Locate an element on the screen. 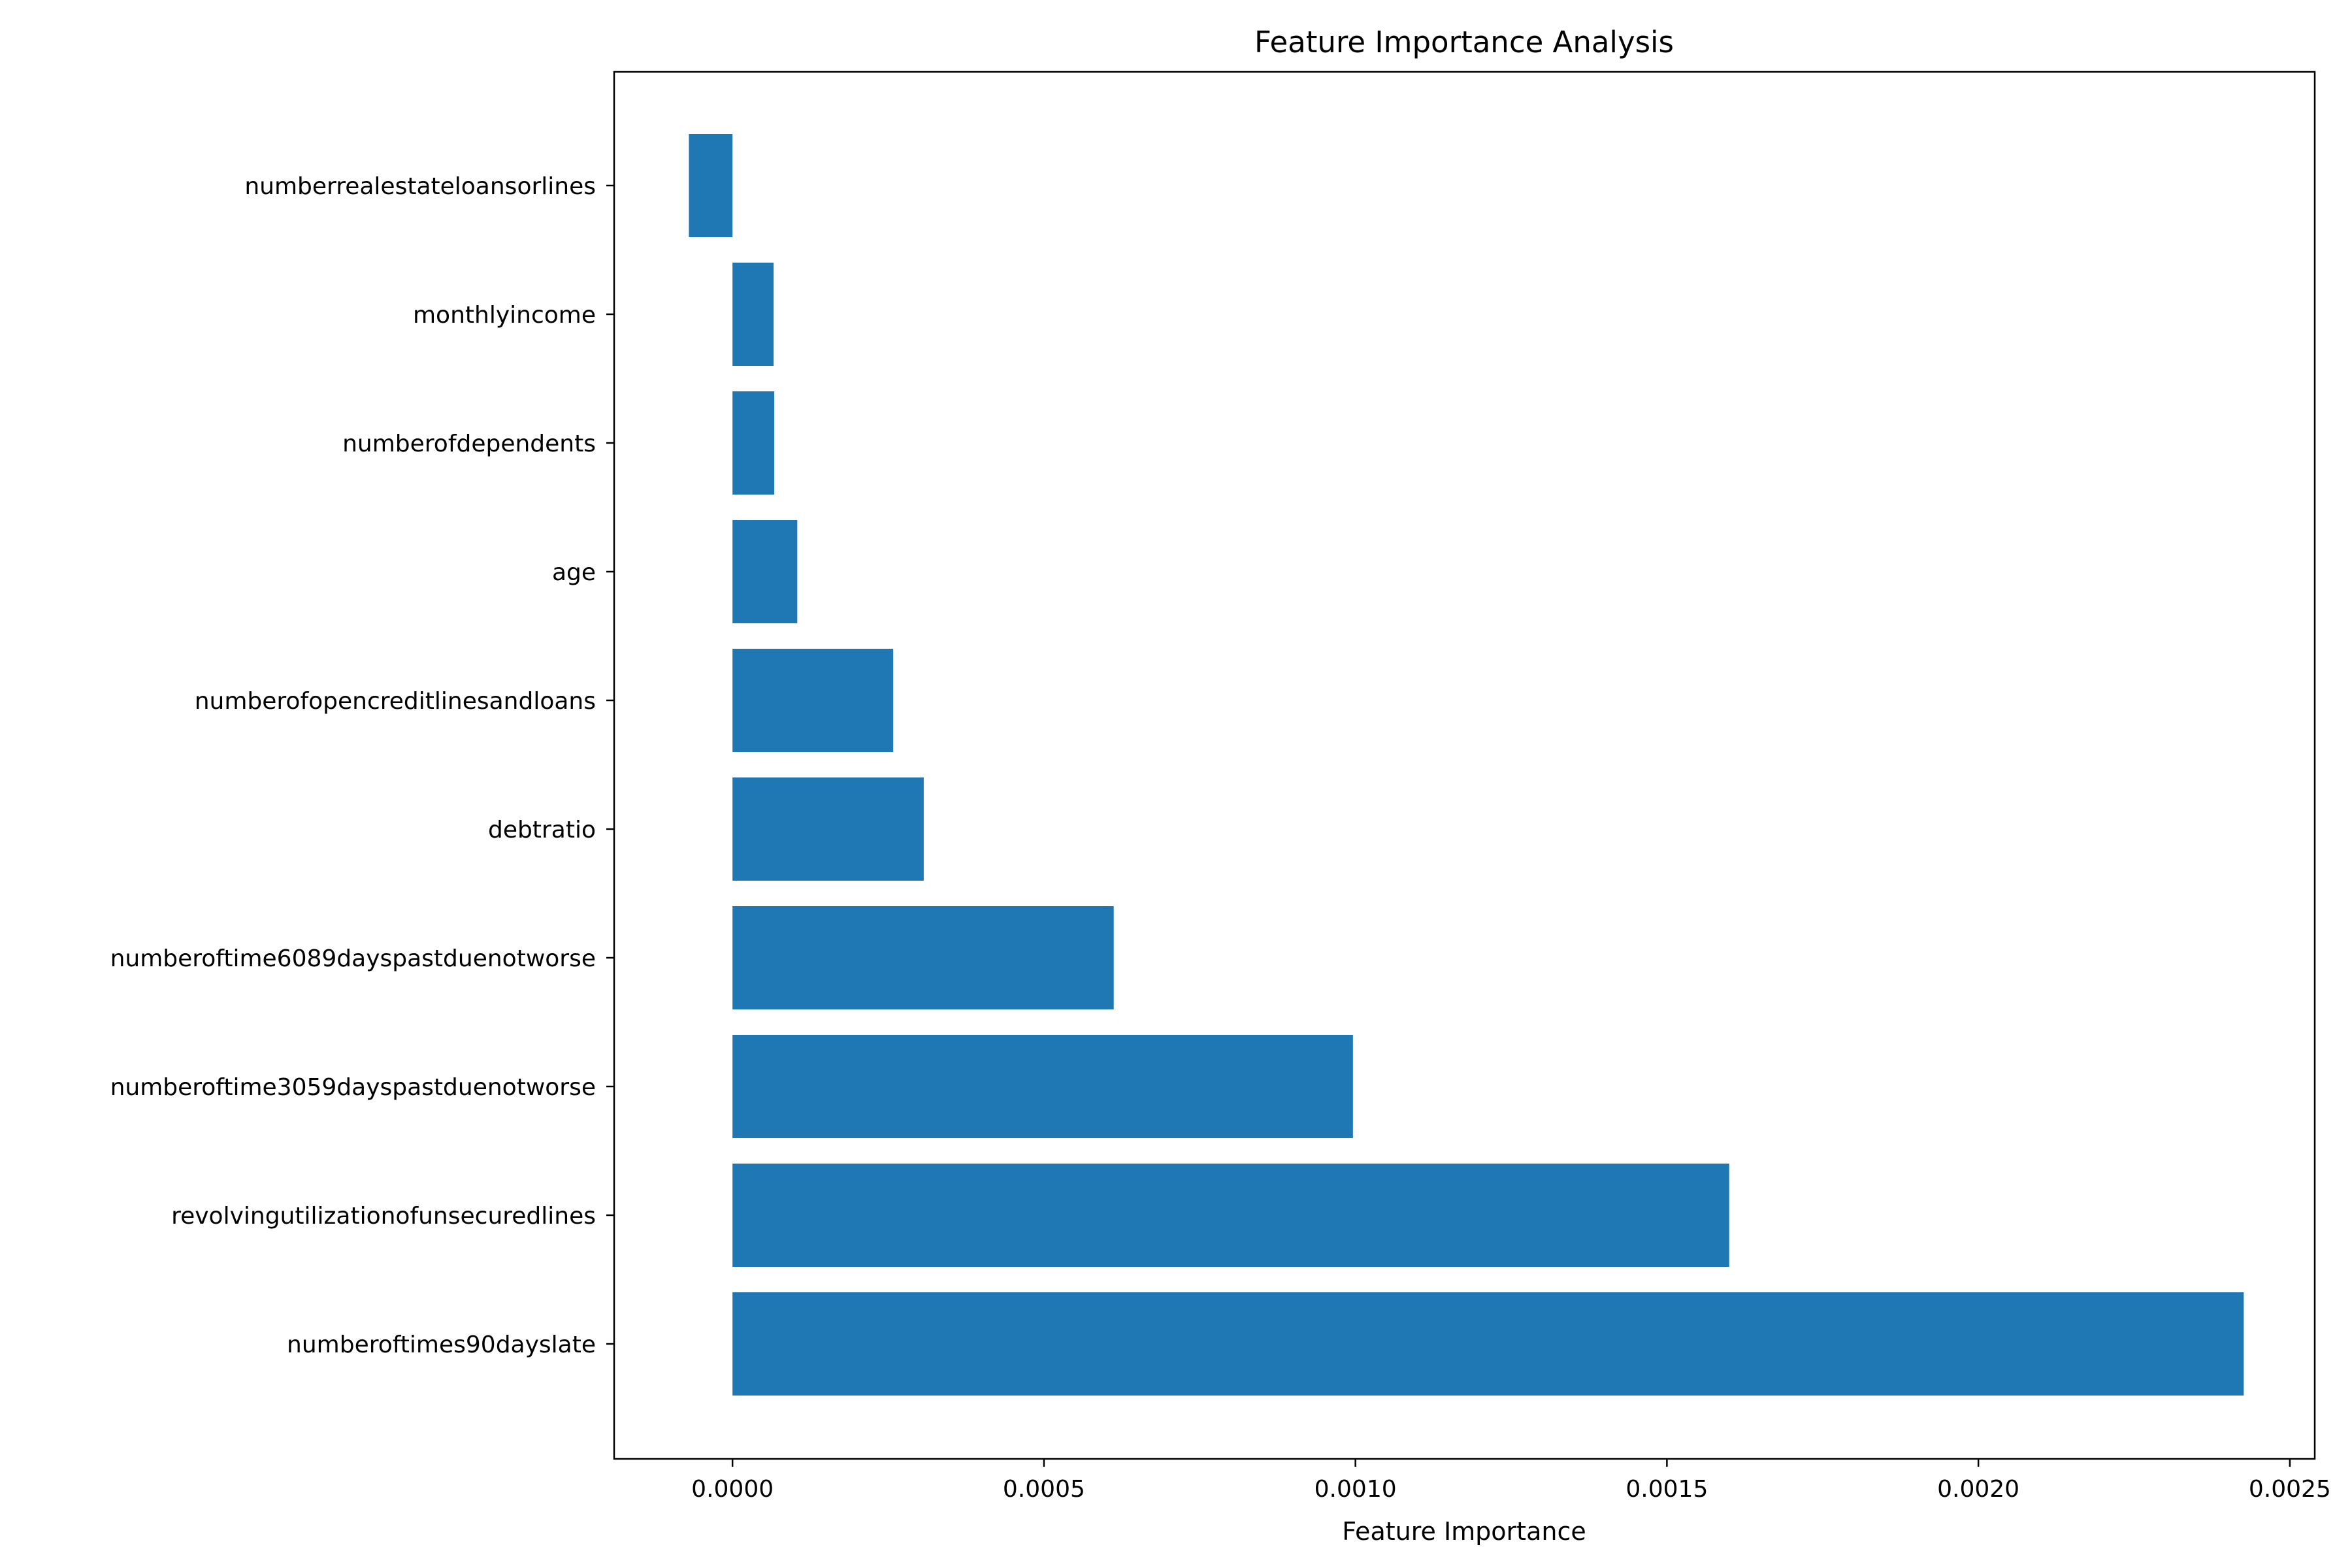 This screenshot has width=2352, height=1568. x-tick-label: 0.0010 is located at coordinates (1356, 1489).